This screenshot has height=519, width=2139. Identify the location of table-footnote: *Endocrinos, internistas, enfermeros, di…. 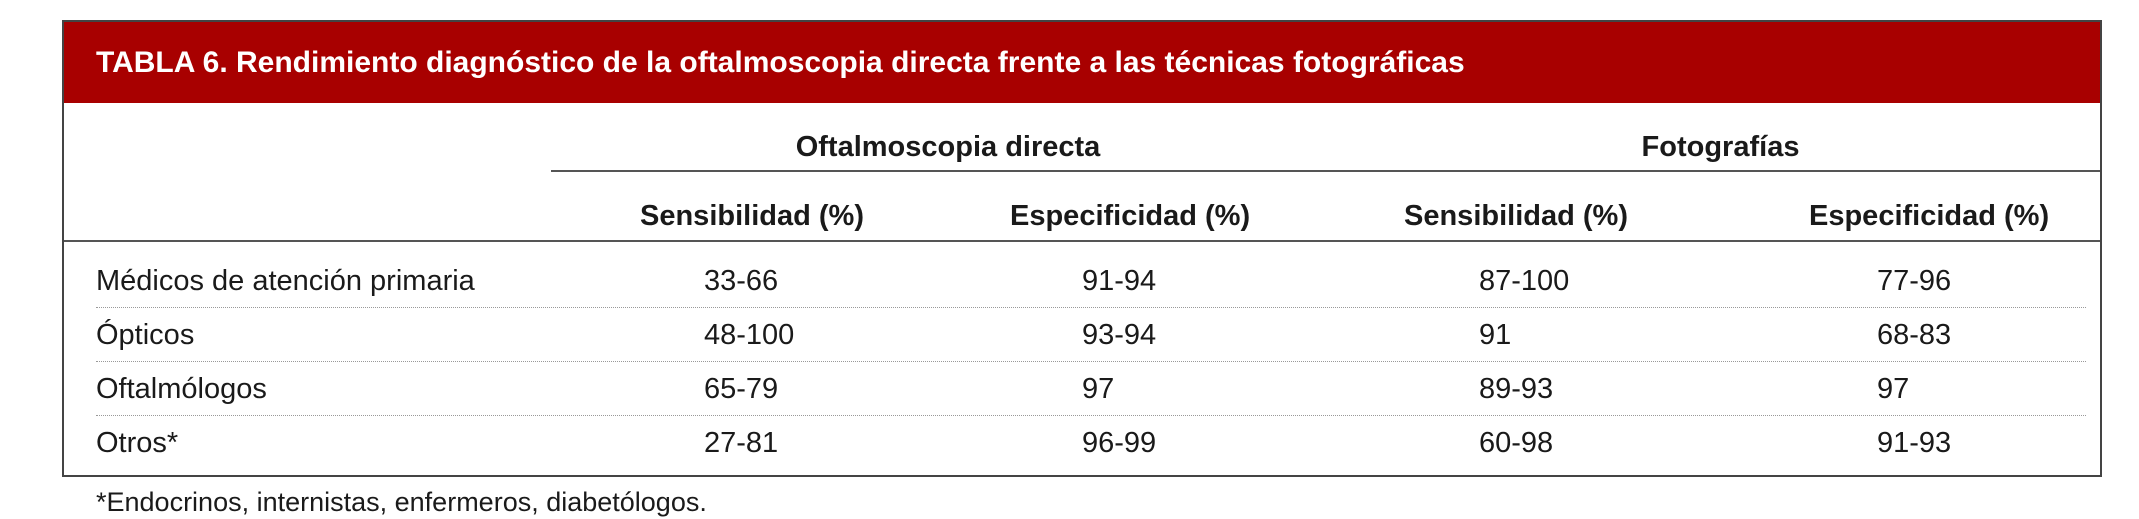
(401, 502).